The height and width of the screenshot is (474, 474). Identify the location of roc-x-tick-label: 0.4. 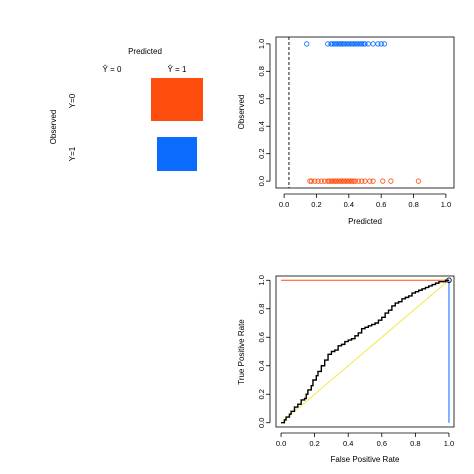
(348, 443).